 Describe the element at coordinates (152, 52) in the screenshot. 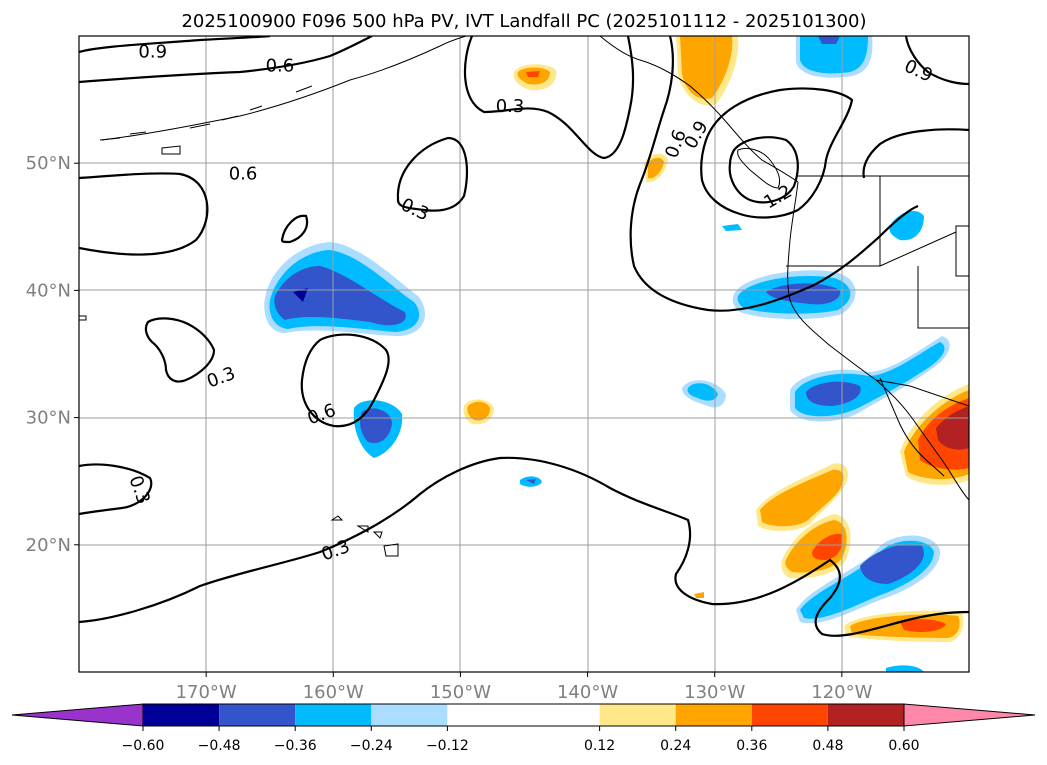

I see `contour-label: 0.9` at that location.